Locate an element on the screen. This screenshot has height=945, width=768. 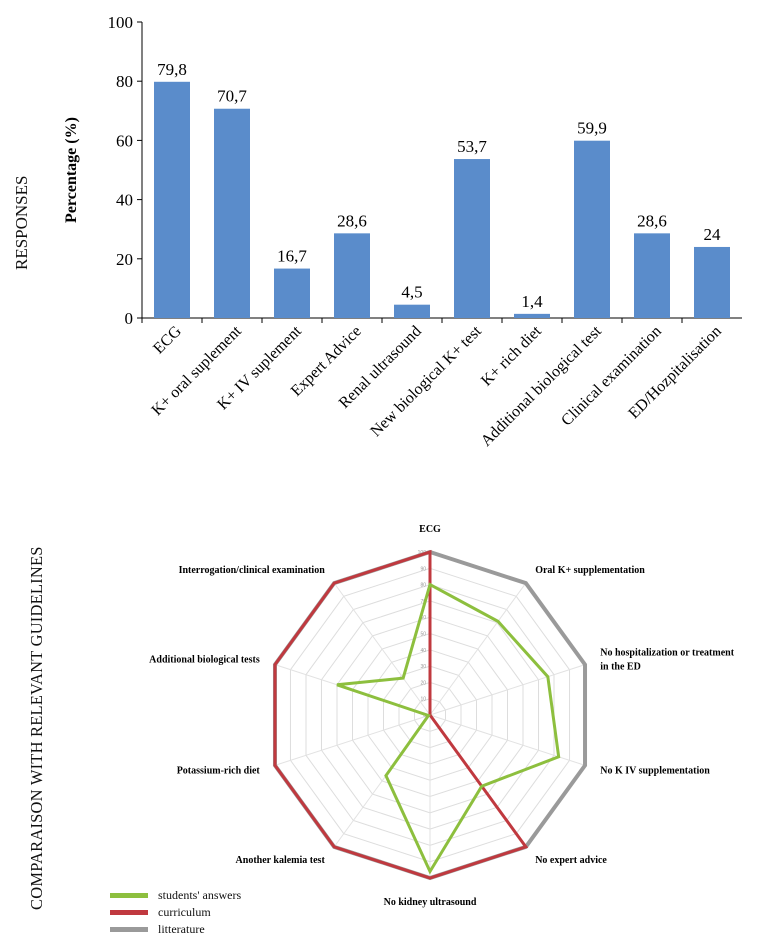
radar-scale-label: 10 is located at coordinates (423, 700).